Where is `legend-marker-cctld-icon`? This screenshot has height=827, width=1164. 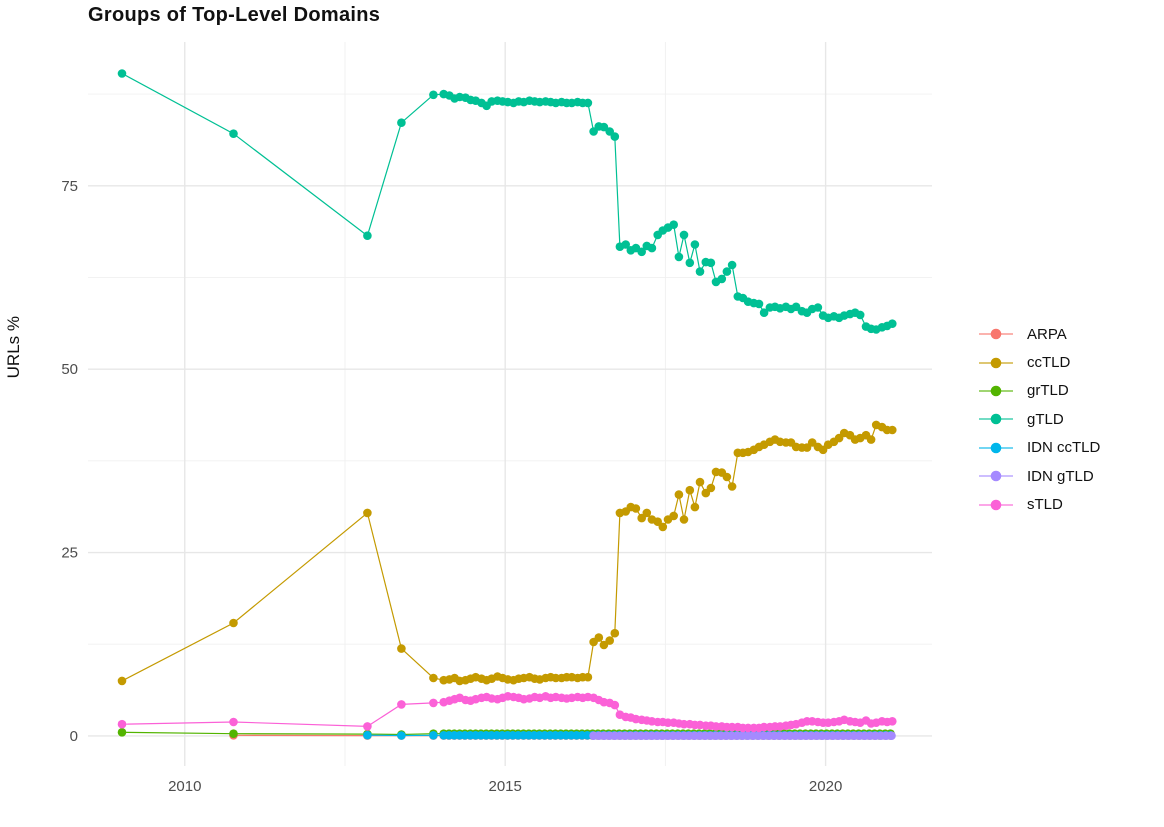
legend-marker-cctld-icon is located at coordinates (996, 362).